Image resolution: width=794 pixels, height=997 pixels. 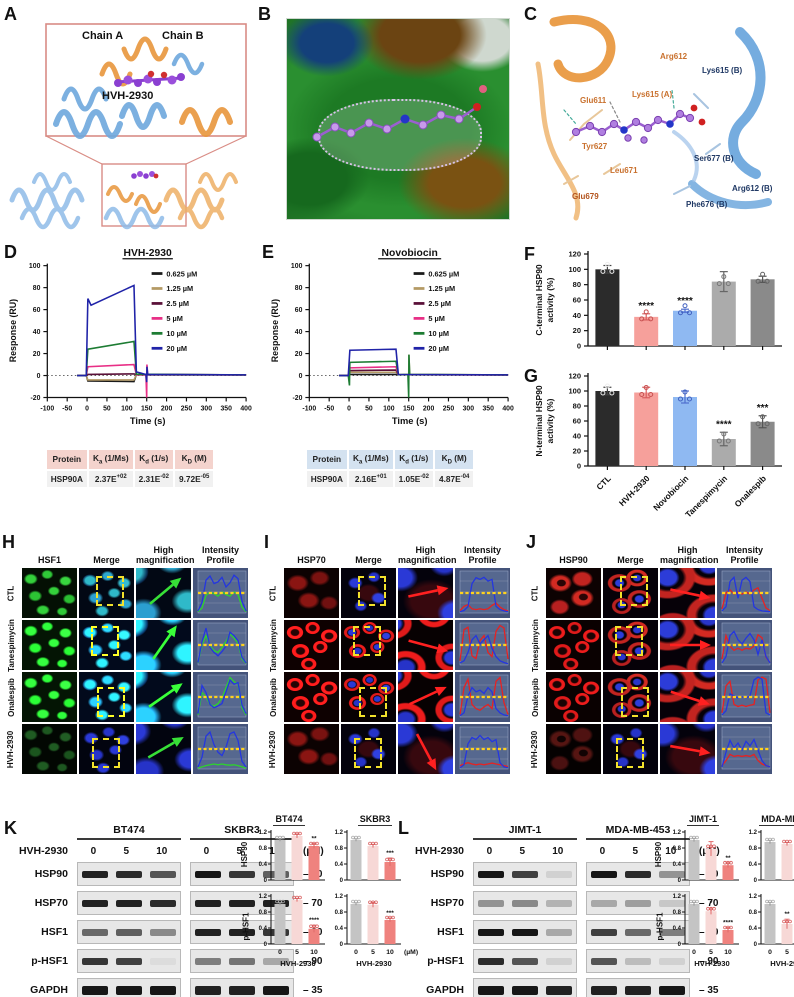 I want to click on panel-j-letter: J, so click(x=531, y=542).